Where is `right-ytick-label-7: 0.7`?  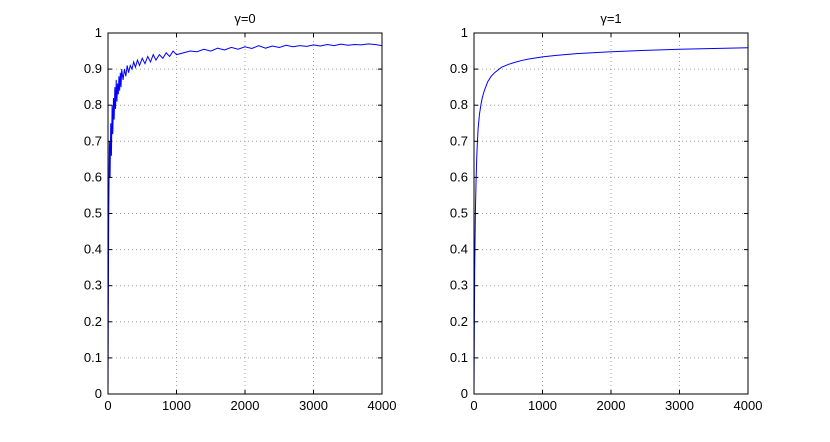 right-ytick-label-7: 0.7 is located at coordinates (459, 140).